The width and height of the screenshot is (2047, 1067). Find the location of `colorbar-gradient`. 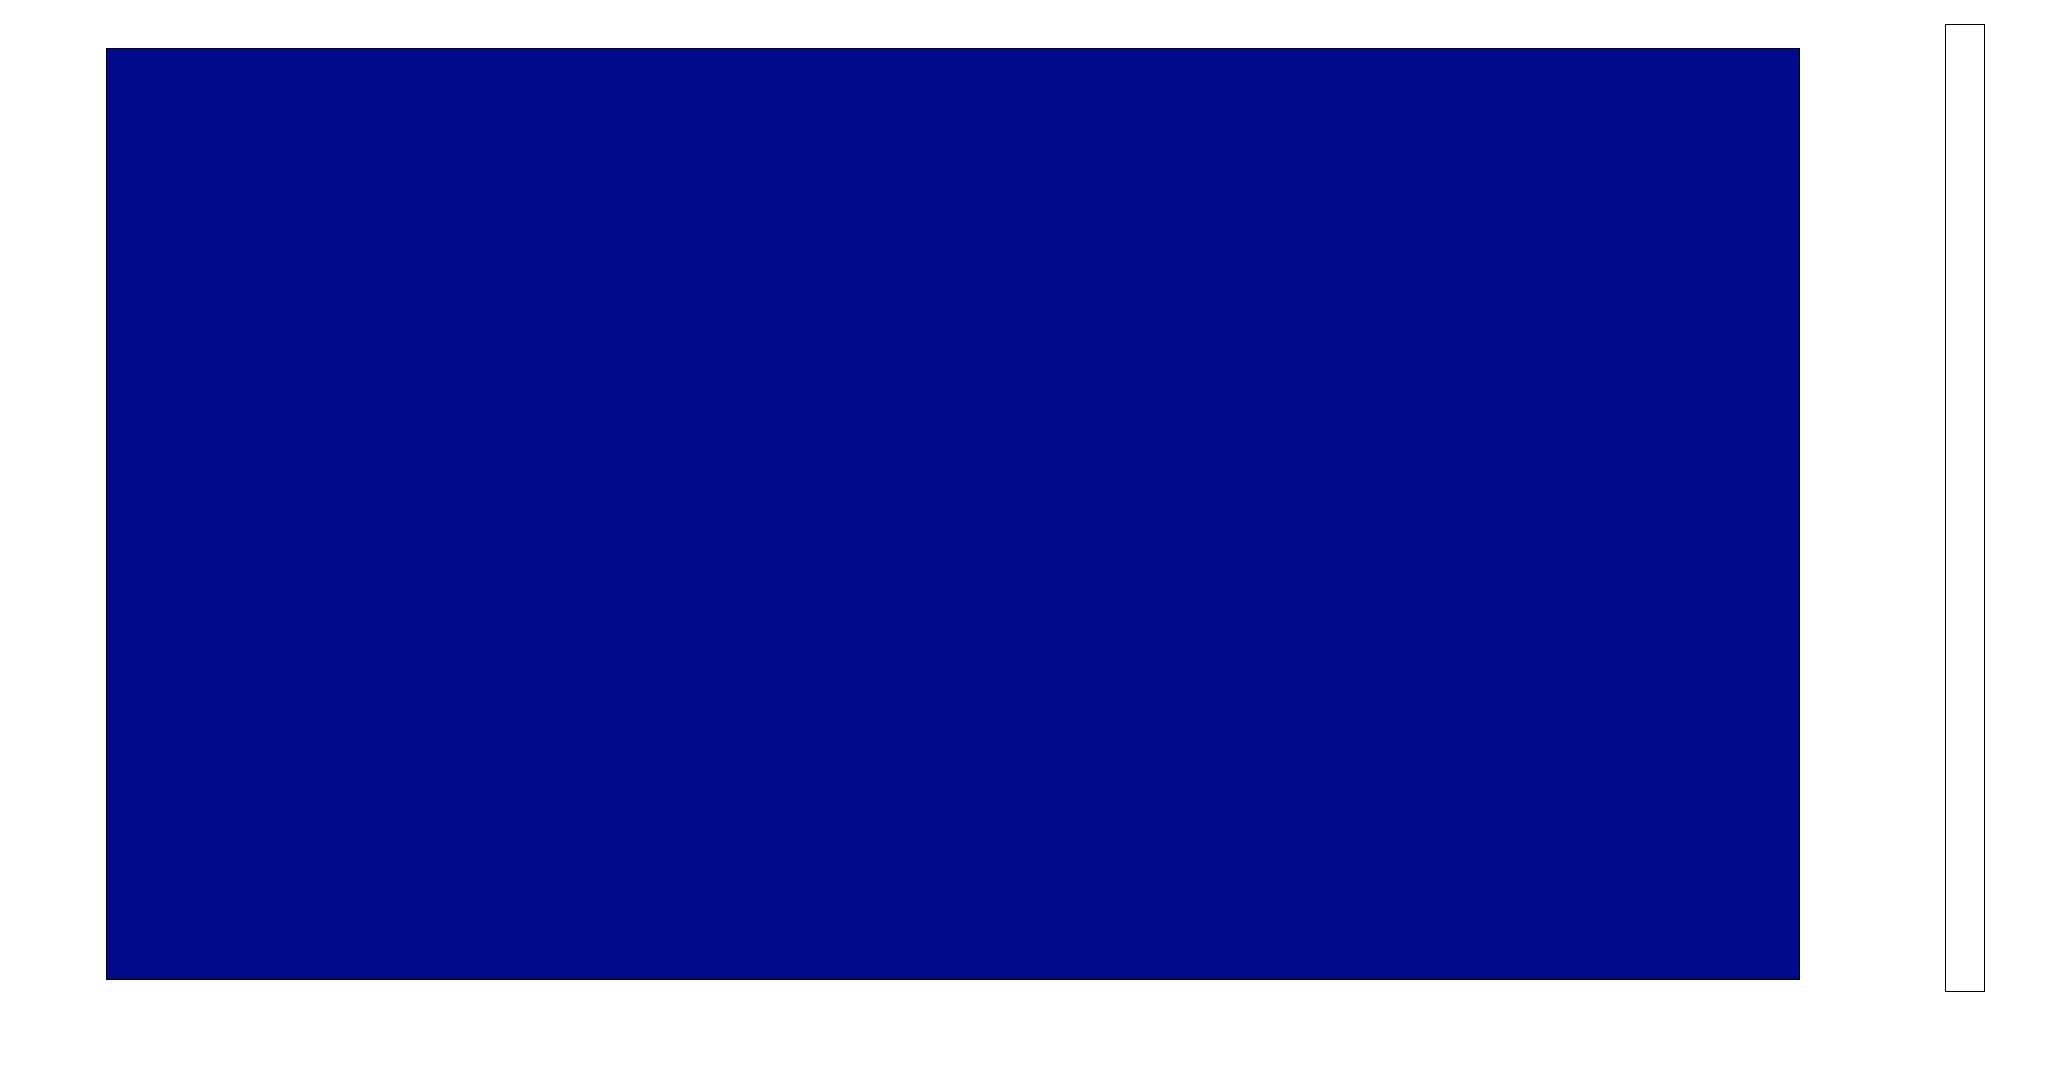

colorbar-gradient is located at coordinates (1965, 508).